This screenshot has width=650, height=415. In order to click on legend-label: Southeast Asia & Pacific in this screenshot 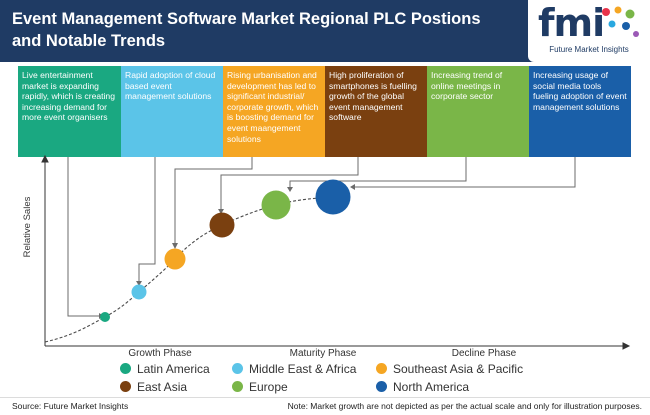, I will do `click(458, 369)`.